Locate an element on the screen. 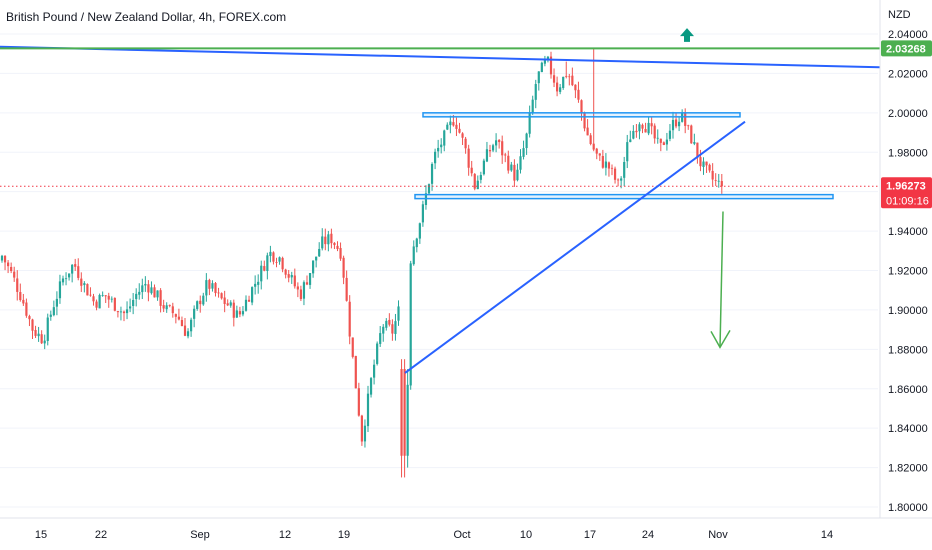 This screenshot has width=932, height=550. x-tick-label: 15 is located at coordinates (41, 535).